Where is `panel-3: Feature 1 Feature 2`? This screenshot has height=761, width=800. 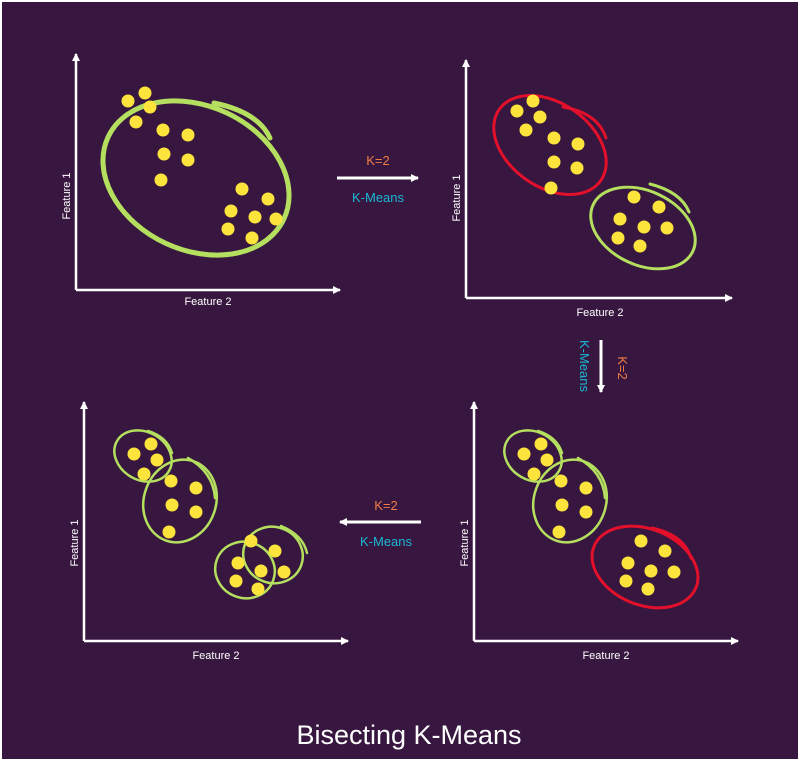
panel-3: Feature 1 Feature 2 is located at coordinates (599, 531).